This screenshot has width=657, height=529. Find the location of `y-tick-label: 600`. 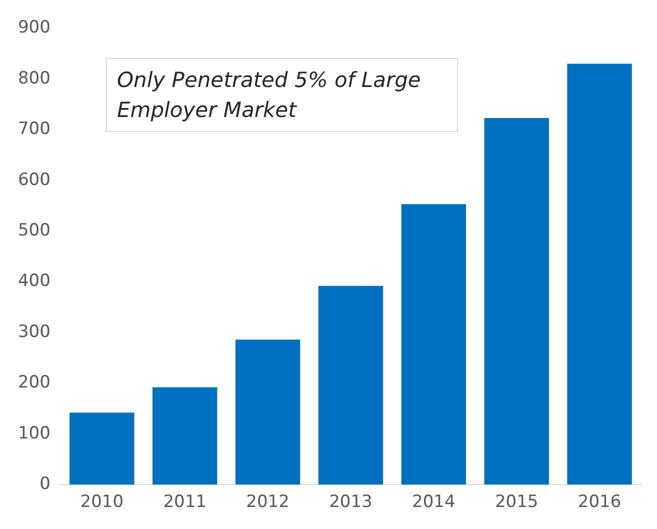

y-tick-label: 600 is located at coordinates (34, 180).